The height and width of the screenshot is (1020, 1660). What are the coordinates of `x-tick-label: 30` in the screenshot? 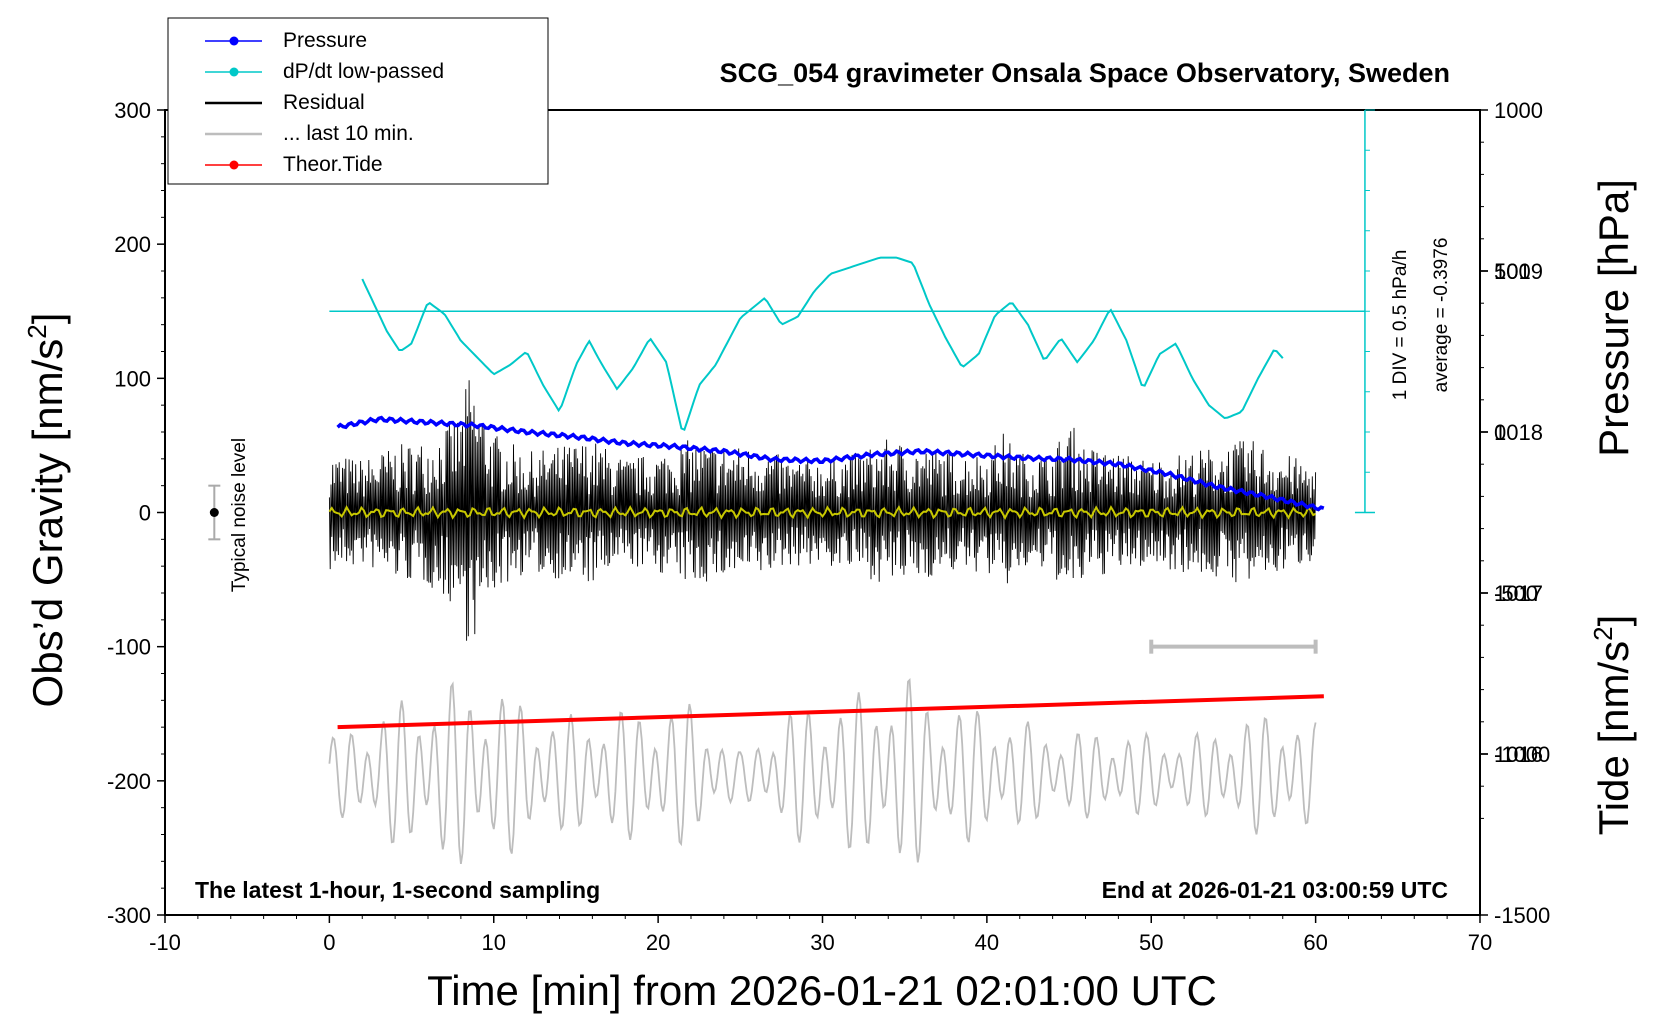 It's located at (822, 942).